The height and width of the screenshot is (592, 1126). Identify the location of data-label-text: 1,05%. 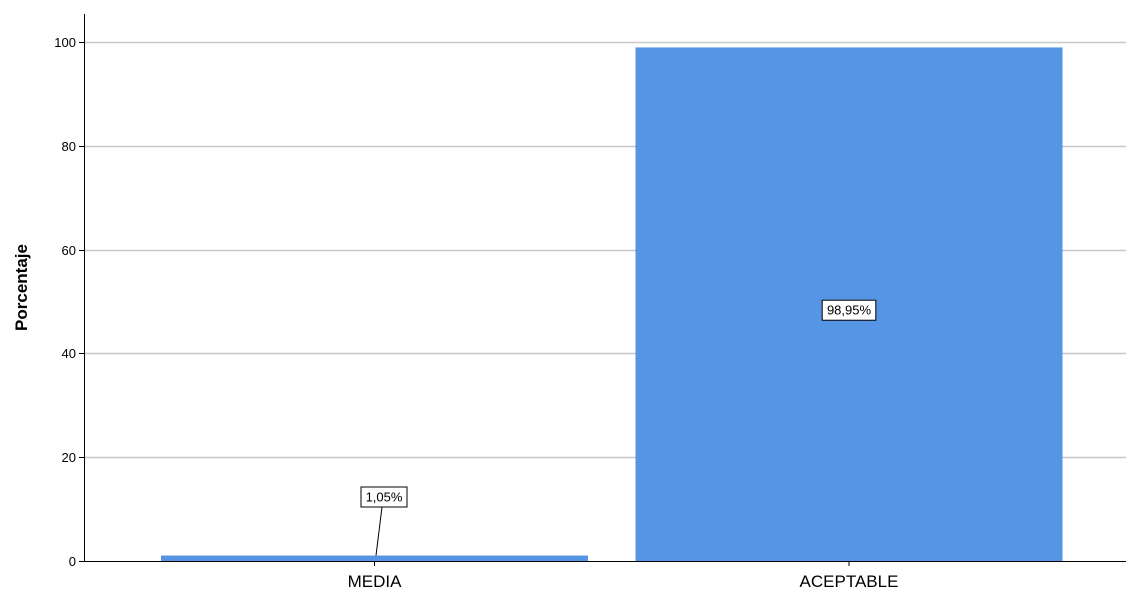
(384, 497).